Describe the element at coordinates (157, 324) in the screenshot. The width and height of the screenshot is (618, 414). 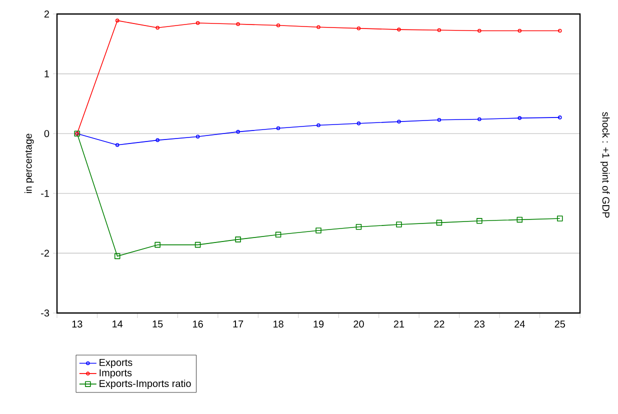
I see `x-tick-label: 15` at that location.